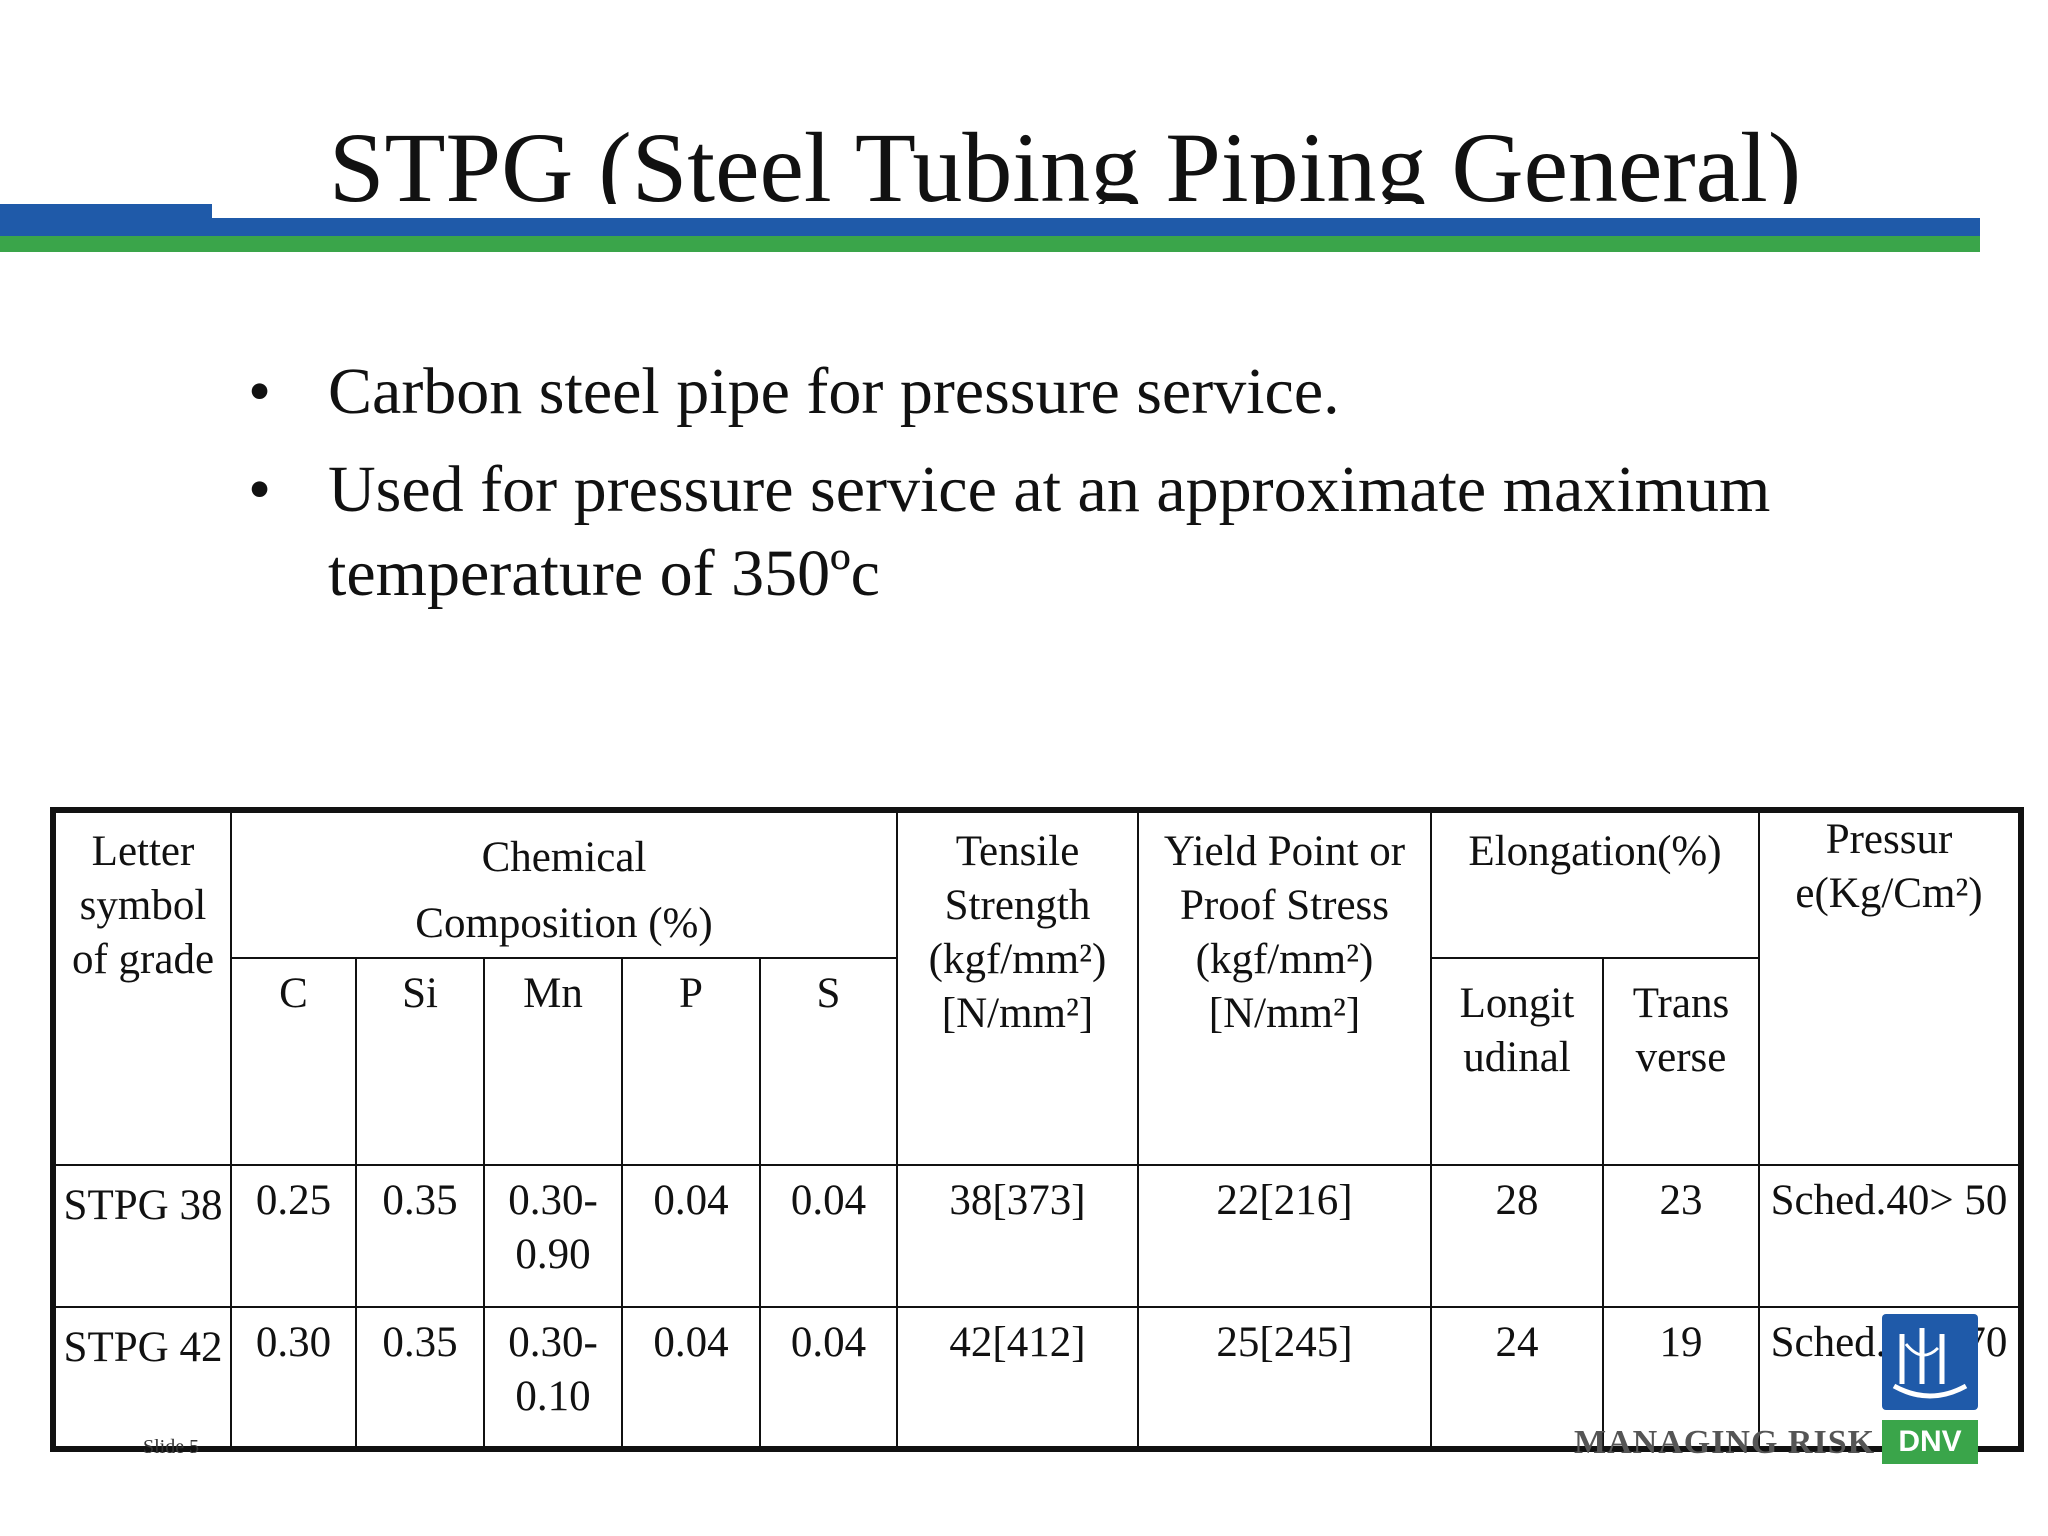 Image resolution: width=2048 pixels, height=1536 pixels. Describe the element at coordinates (1517, 1061) in the screenshot. I see `header-longitudinal: Longit udinal` at that location.